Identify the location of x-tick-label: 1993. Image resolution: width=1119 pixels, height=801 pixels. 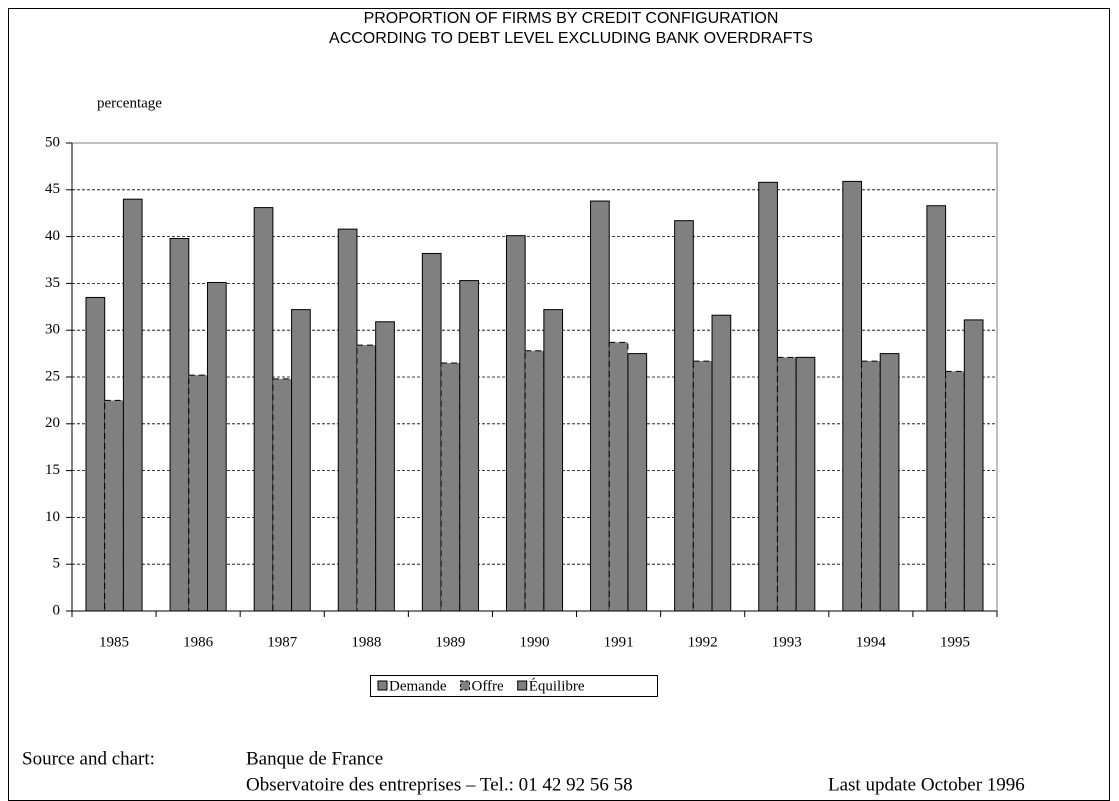
(787, 642).